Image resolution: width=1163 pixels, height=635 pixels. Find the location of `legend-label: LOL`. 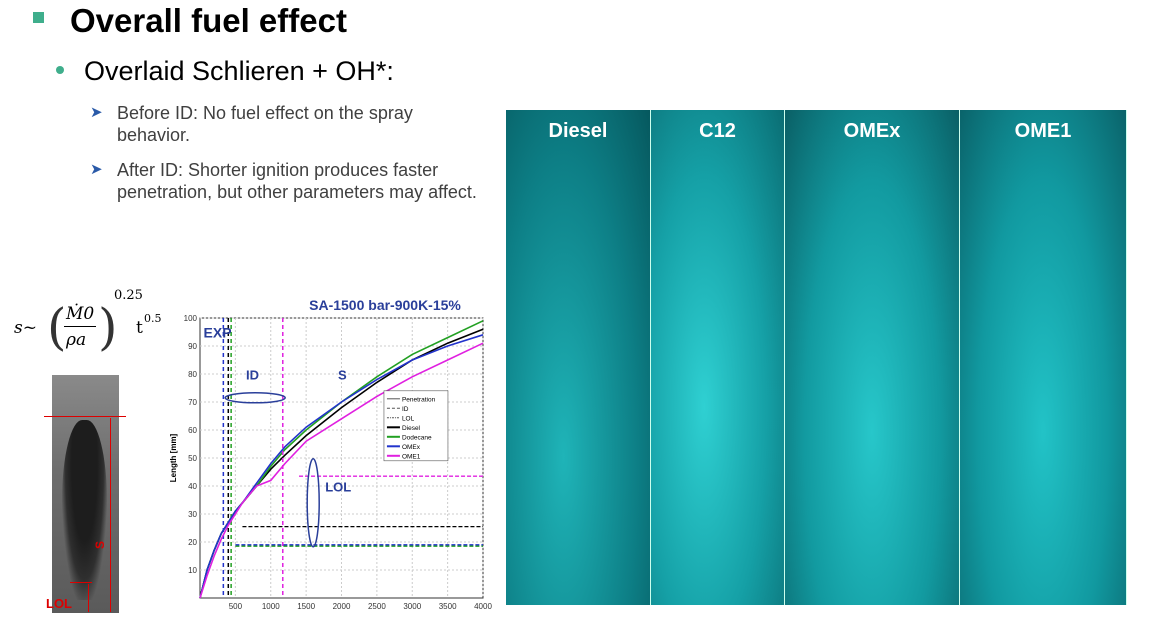

legend-label: LOL is located at coordinates (408, 418).